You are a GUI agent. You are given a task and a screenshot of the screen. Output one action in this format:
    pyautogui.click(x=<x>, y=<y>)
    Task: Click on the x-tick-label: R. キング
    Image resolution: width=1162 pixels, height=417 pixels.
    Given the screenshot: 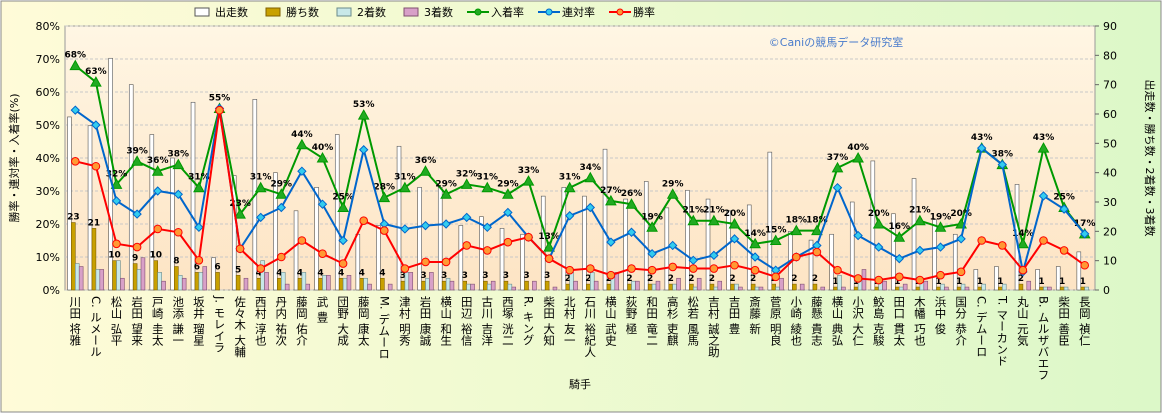 What is the action you would take?
    pyautogui.click(x=529, y=320)
    